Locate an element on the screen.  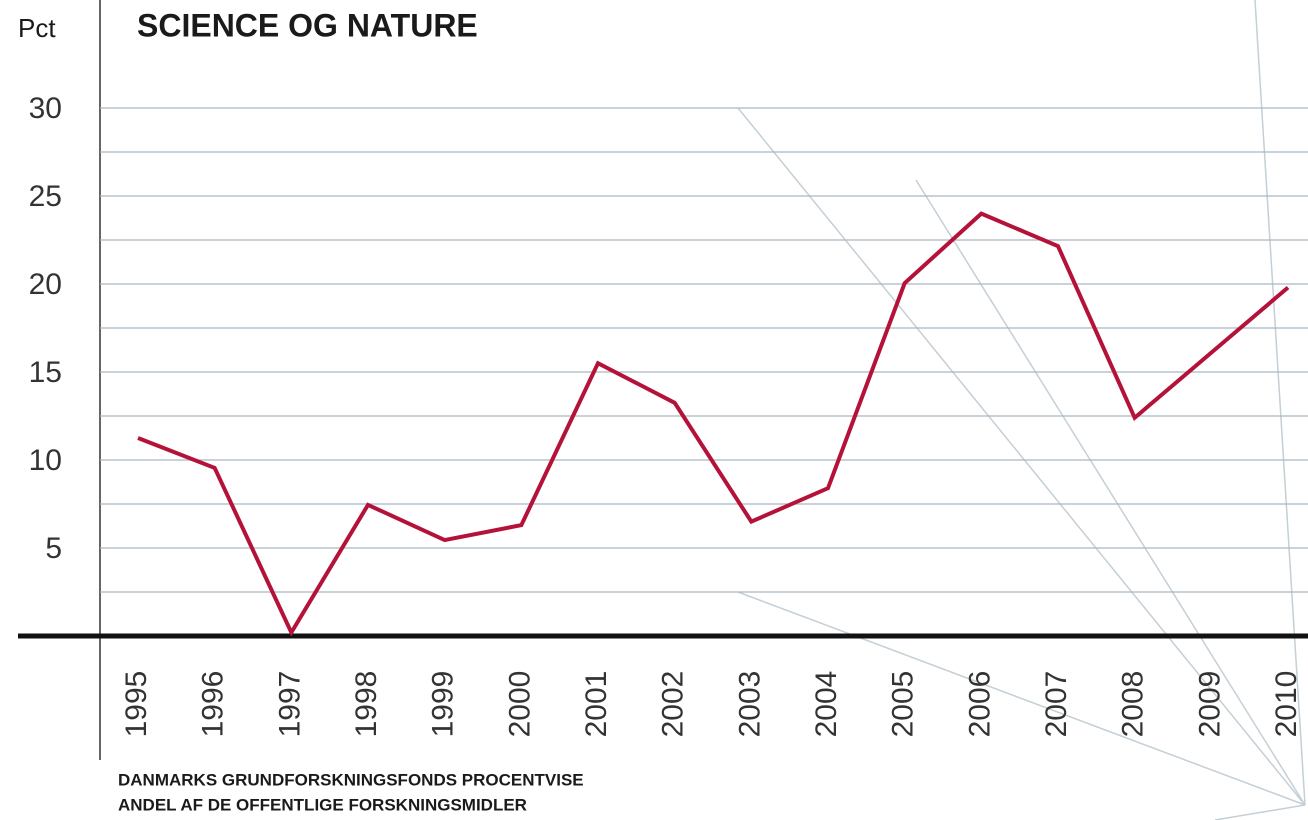
y-tick-label: 30 is located at coordinates (45, 108).